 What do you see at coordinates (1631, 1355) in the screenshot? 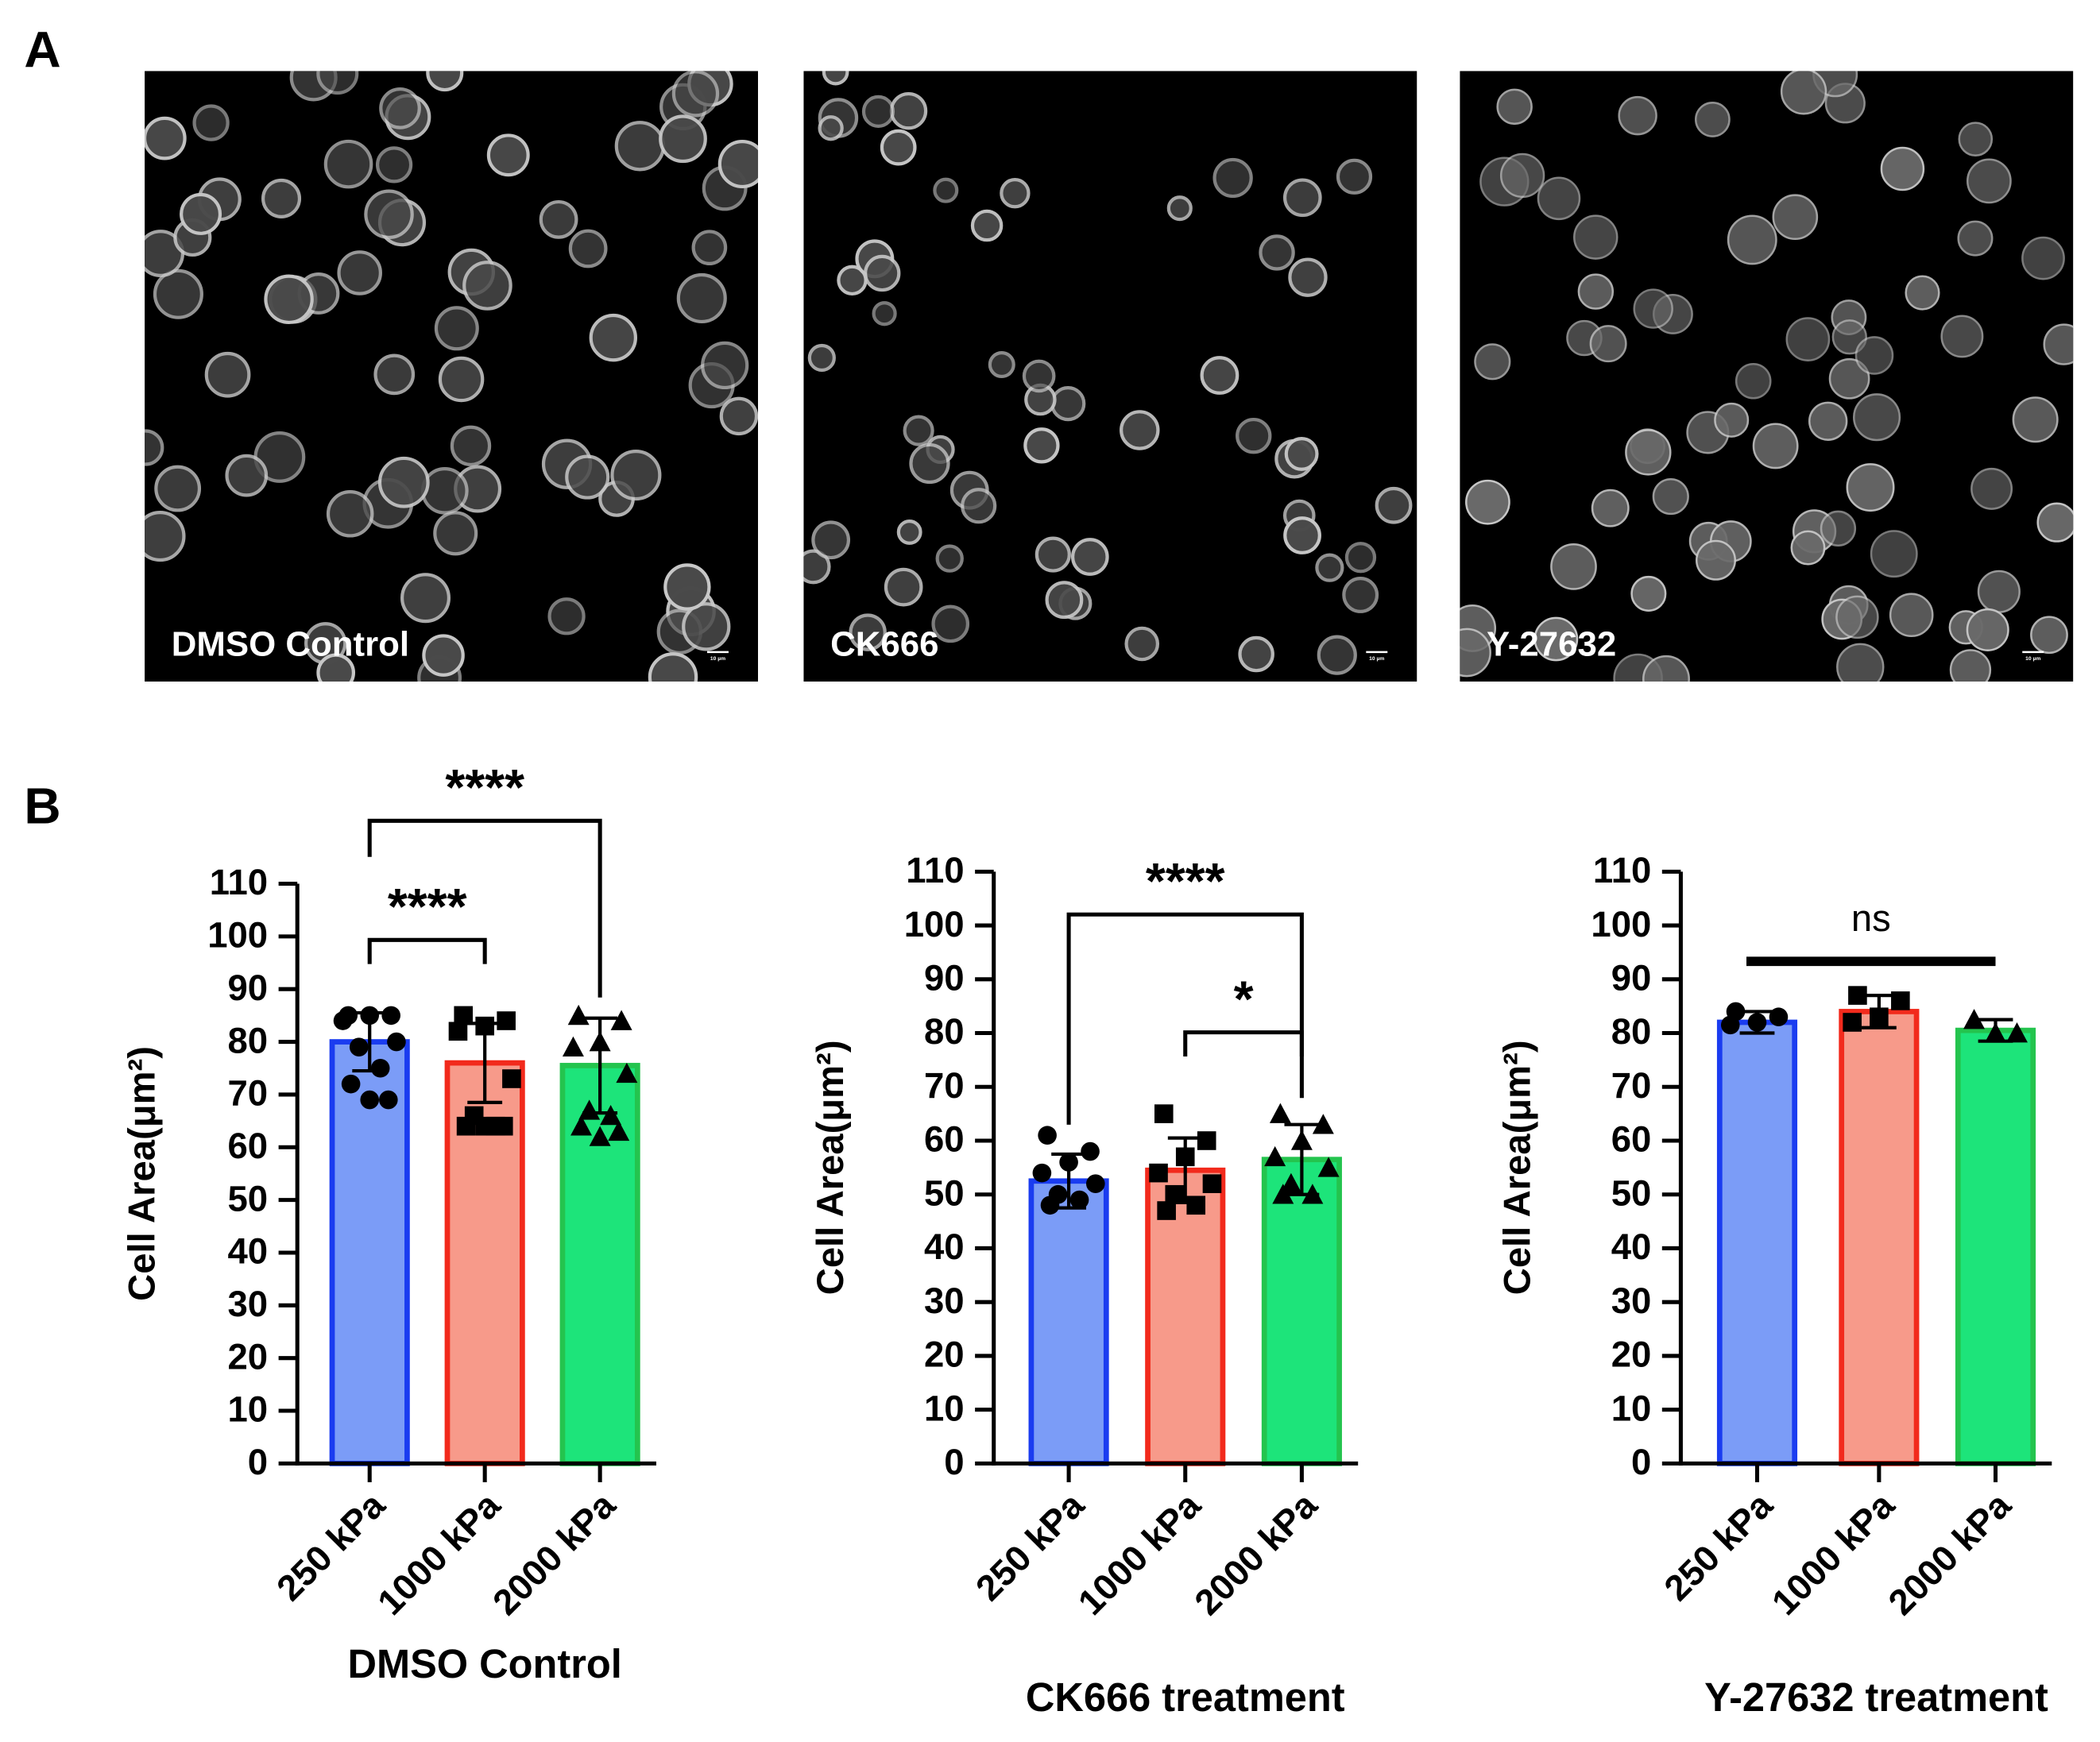
I see `y-tick-label: 20` at bounding box center [1631, 1355].